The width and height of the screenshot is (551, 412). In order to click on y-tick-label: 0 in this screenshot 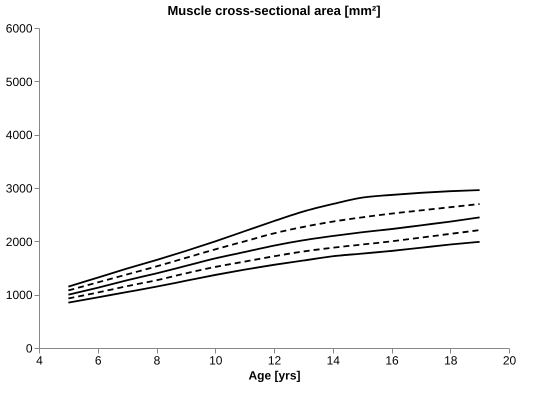, I will do `click(29, 349)`.